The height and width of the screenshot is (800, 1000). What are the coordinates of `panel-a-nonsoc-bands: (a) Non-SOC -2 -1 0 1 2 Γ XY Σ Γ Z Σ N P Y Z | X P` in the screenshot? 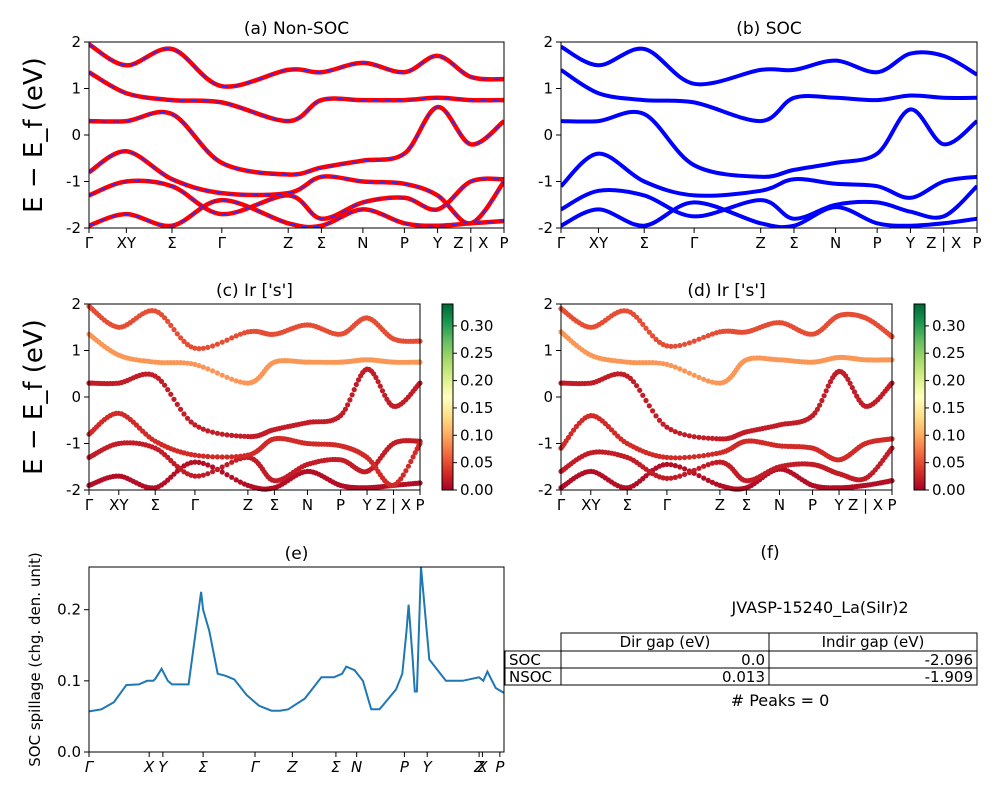 It's located at (287, 135).